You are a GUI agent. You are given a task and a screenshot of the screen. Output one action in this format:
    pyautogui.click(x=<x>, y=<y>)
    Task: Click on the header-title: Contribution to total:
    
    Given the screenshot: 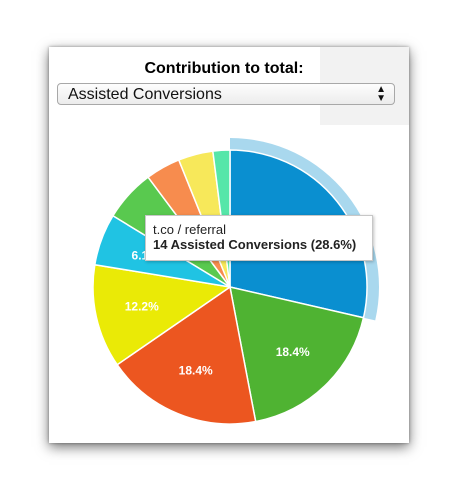 What is the action you would take?
    pyautogui.click(x=224, y=68)
    